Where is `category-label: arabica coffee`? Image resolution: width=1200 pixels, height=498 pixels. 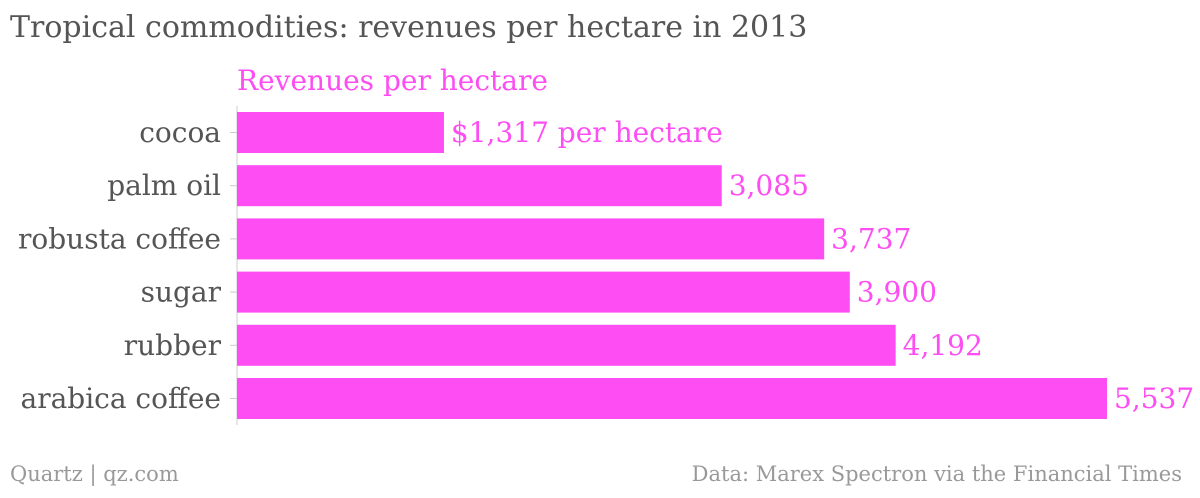 category-label: arabica coffee is located at coordinates (121, 398).